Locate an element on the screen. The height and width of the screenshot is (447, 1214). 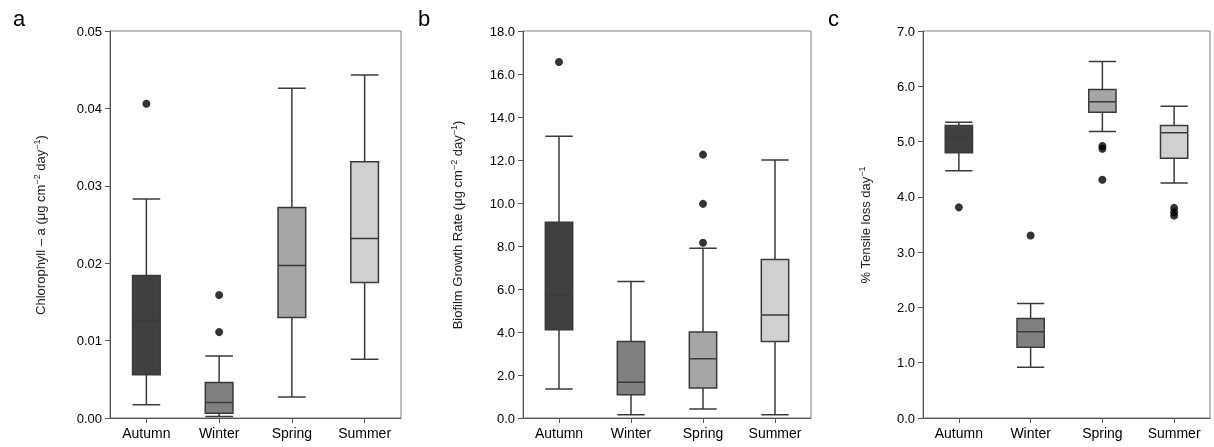
chart-title: a is located at coordinates (19, 18).